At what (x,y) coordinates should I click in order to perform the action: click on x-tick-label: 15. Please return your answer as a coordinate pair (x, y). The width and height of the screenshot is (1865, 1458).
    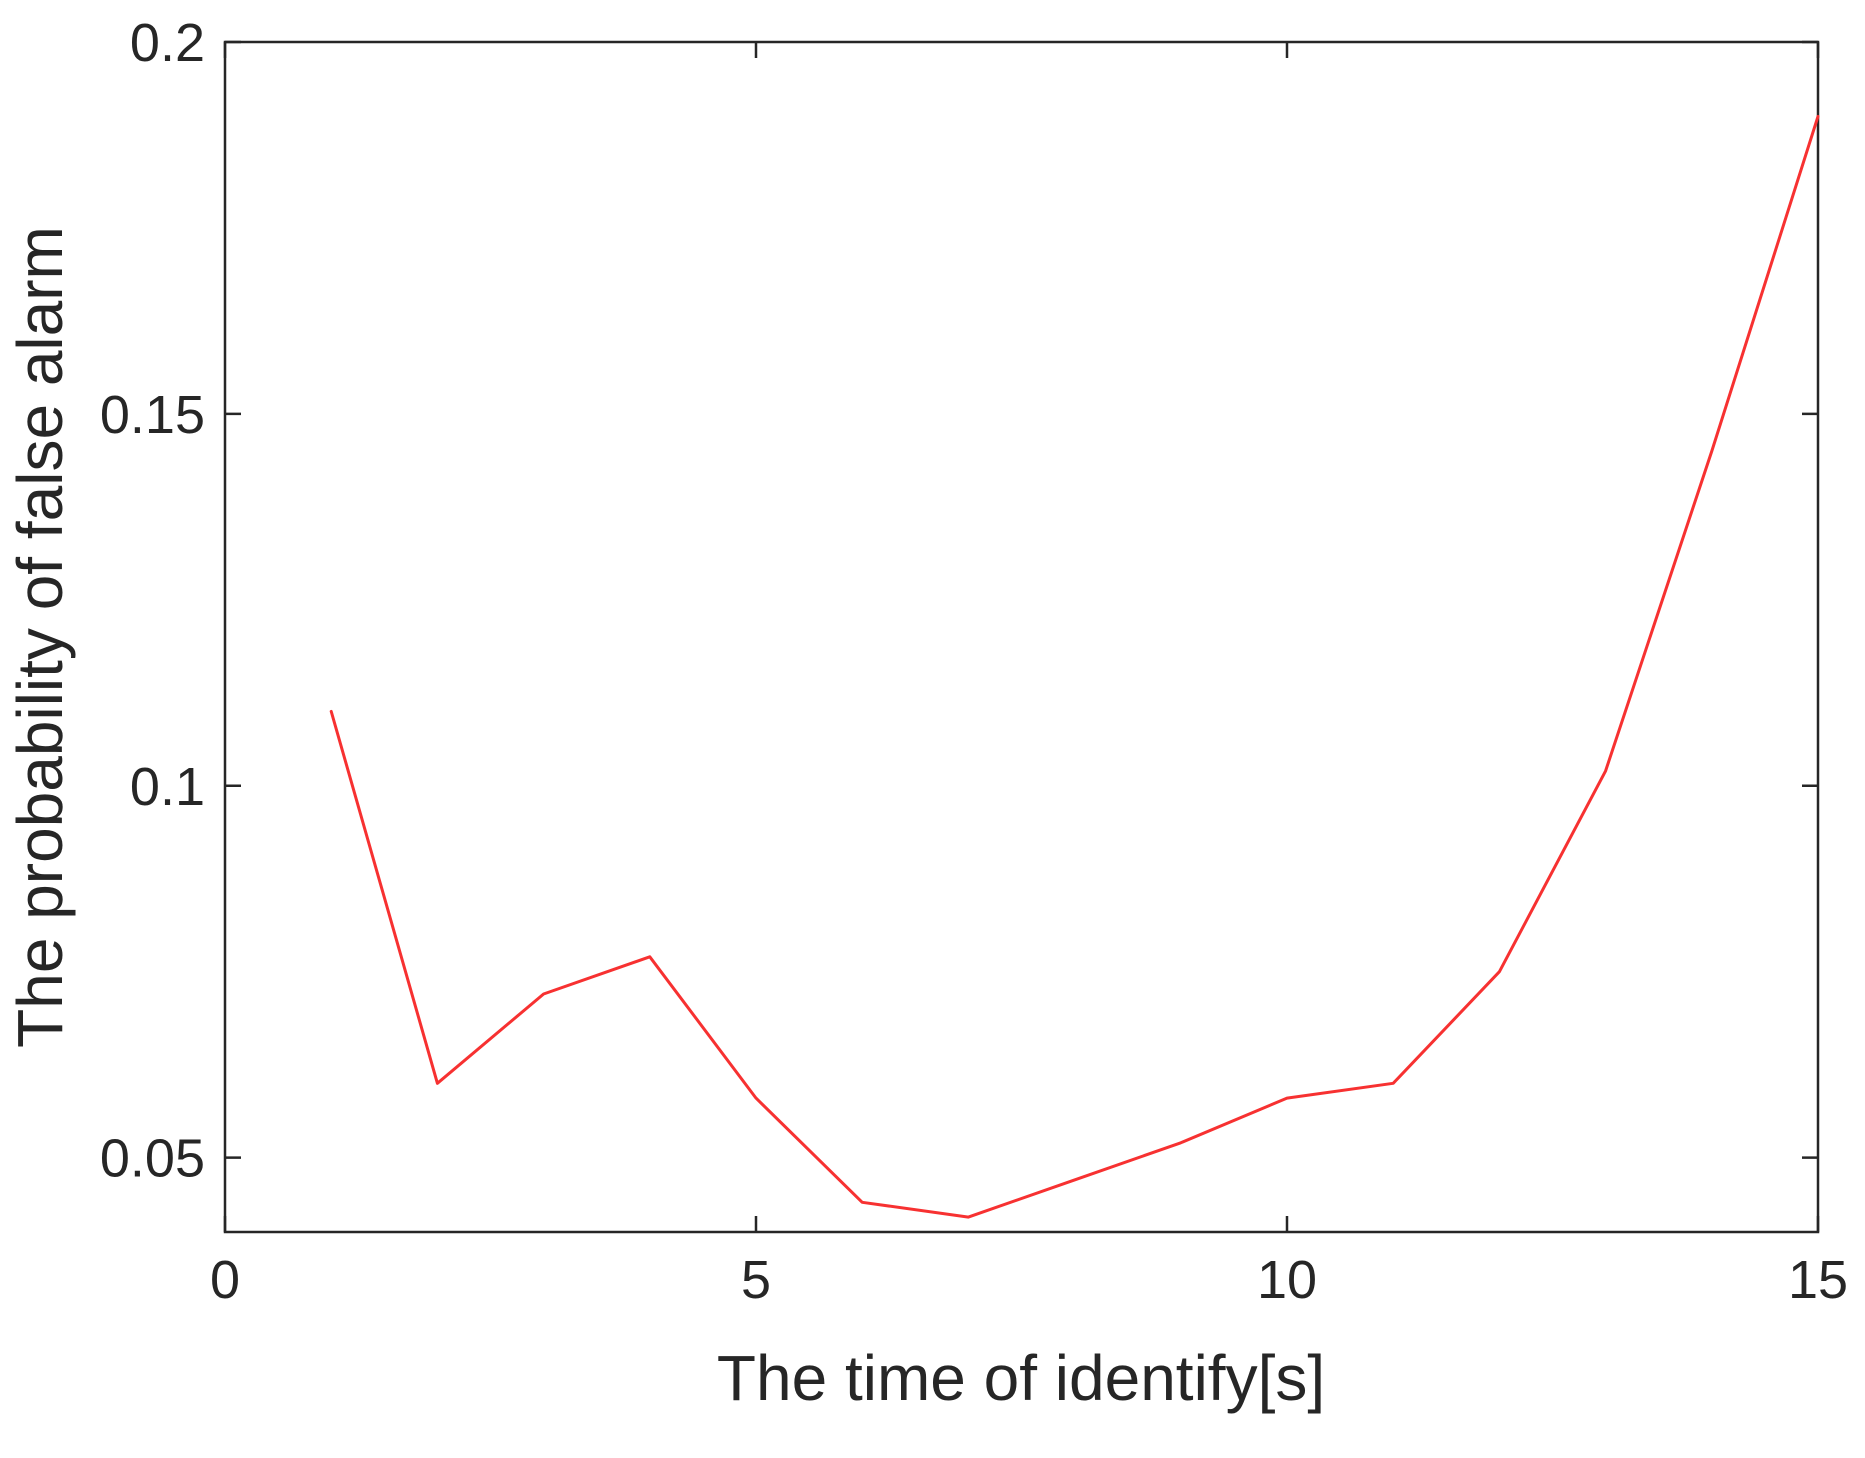
    Looking at the image, I should click on (1818, 1280).